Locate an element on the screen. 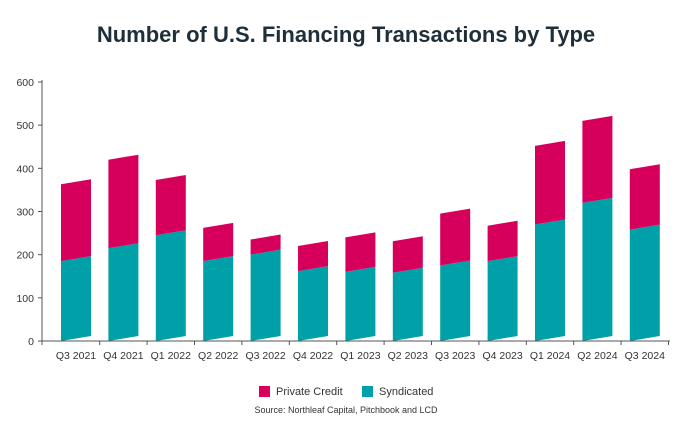 This screenshot has width=700, height=423. y-axis: 0 100 200 300 400 500 600 is located at coordinates (29, 212).